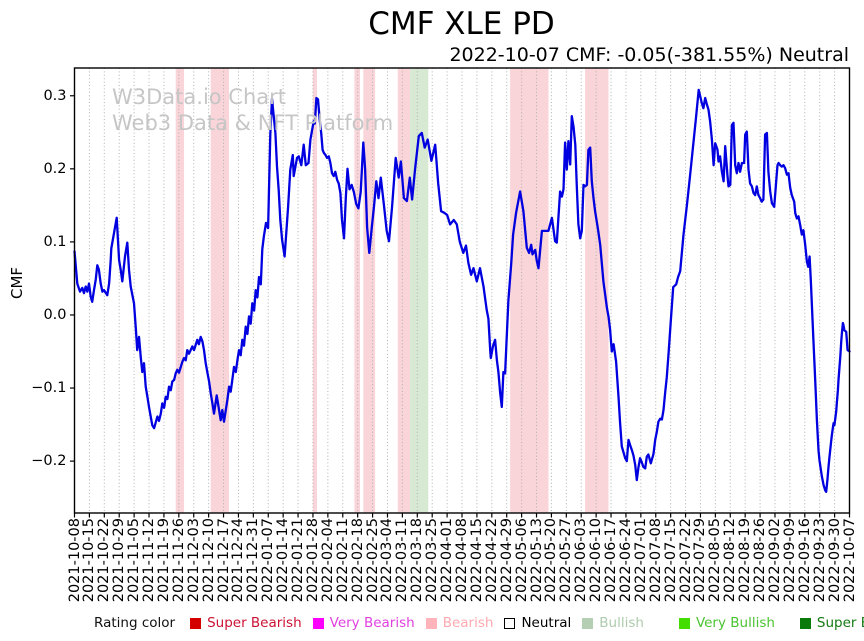 This screenshot has width=864, height=641. Describe the element at coordinates (621, 623) in the screenshot. I see `legend-item-label: Bullish` at that location.